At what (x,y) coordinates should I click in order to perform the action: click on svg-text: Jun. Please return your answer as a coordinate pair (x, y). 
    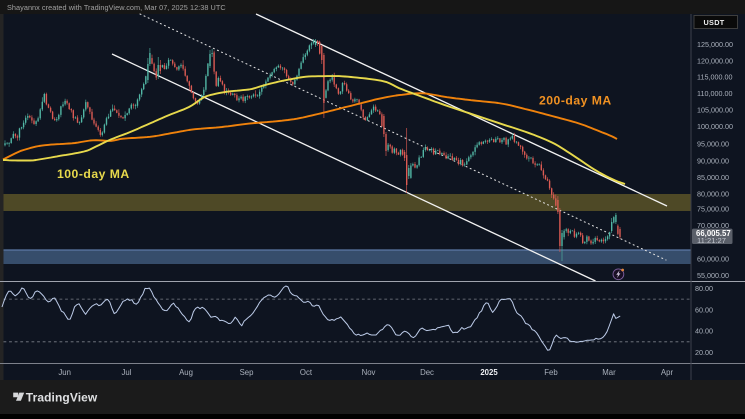
    Looking at the image, I should click on (64, 372).